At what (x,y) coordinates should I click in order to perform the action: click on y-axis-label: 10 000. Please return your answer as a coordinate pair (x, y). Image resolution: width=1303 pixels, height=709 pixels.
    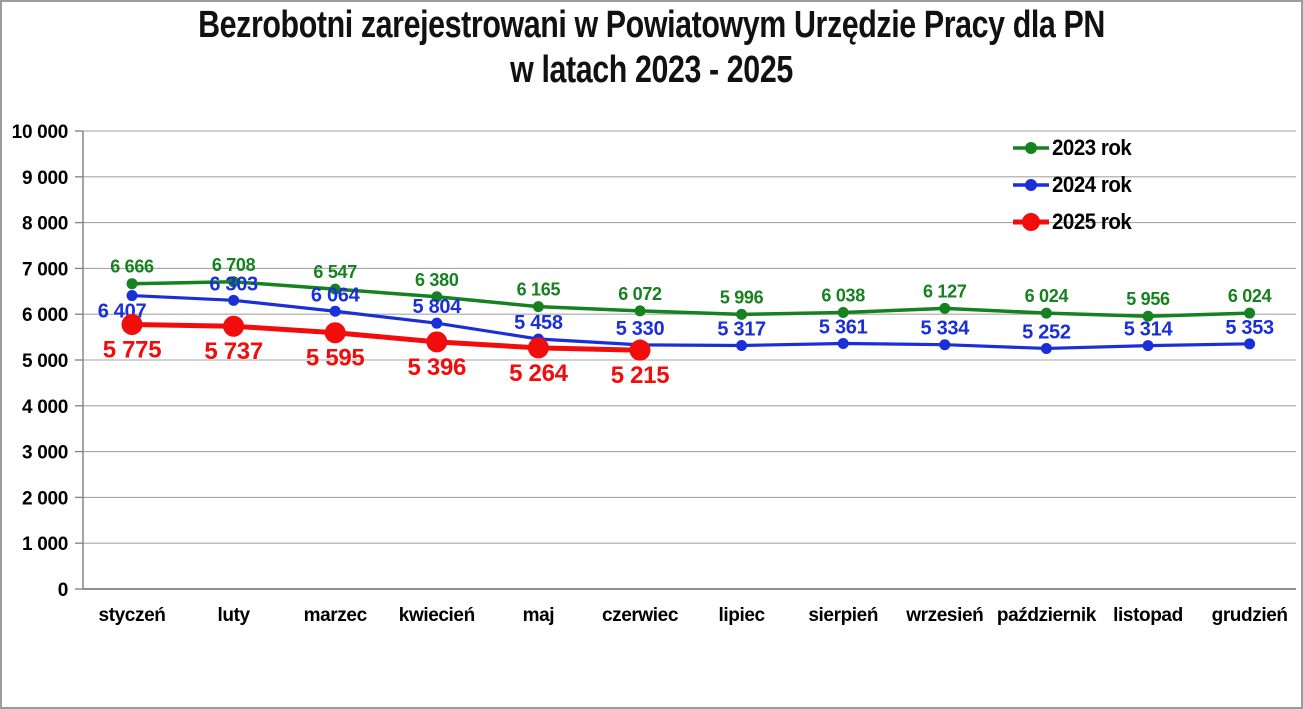
    Looking at the image, I should click on (40, 132).